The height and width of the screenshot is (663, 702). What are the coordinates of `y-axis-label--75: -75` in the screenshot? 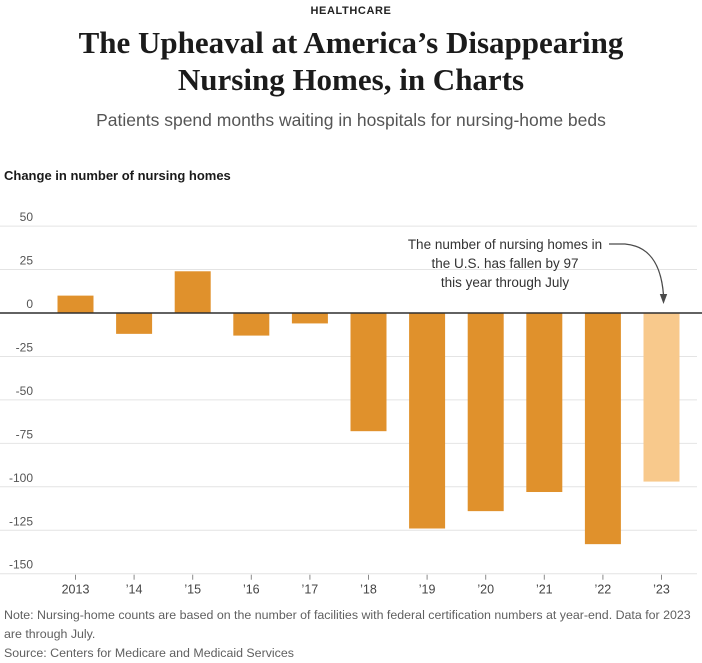 It's located at (25, 434).